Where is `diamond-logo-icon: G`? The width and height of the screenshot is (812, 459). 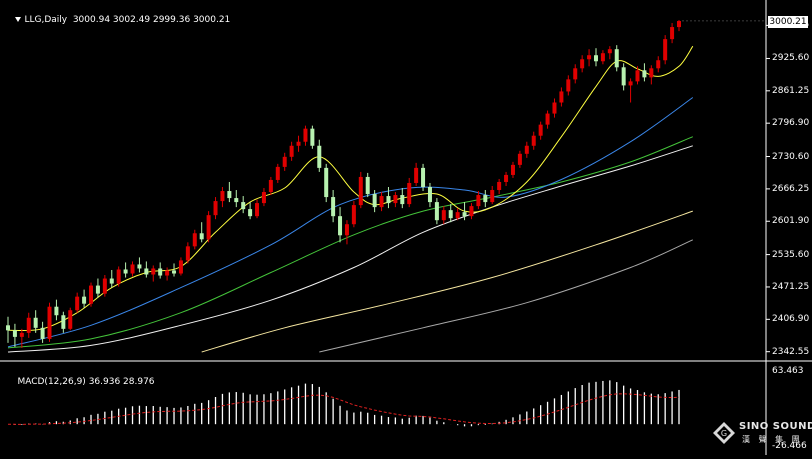
diamond-logo-icon: G is located at coordinates (724, 433).